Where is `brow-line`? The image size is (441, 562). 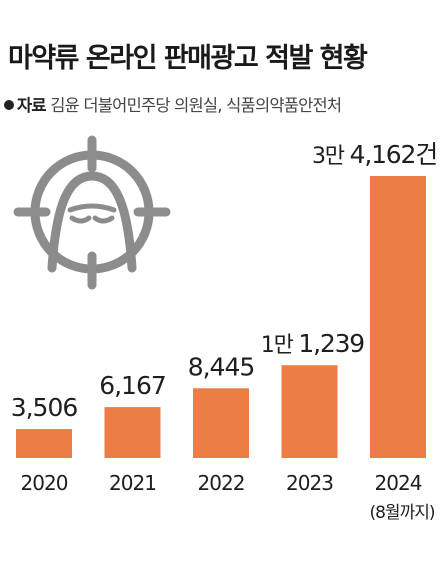 brow-line is located at coordinates (92, 208).